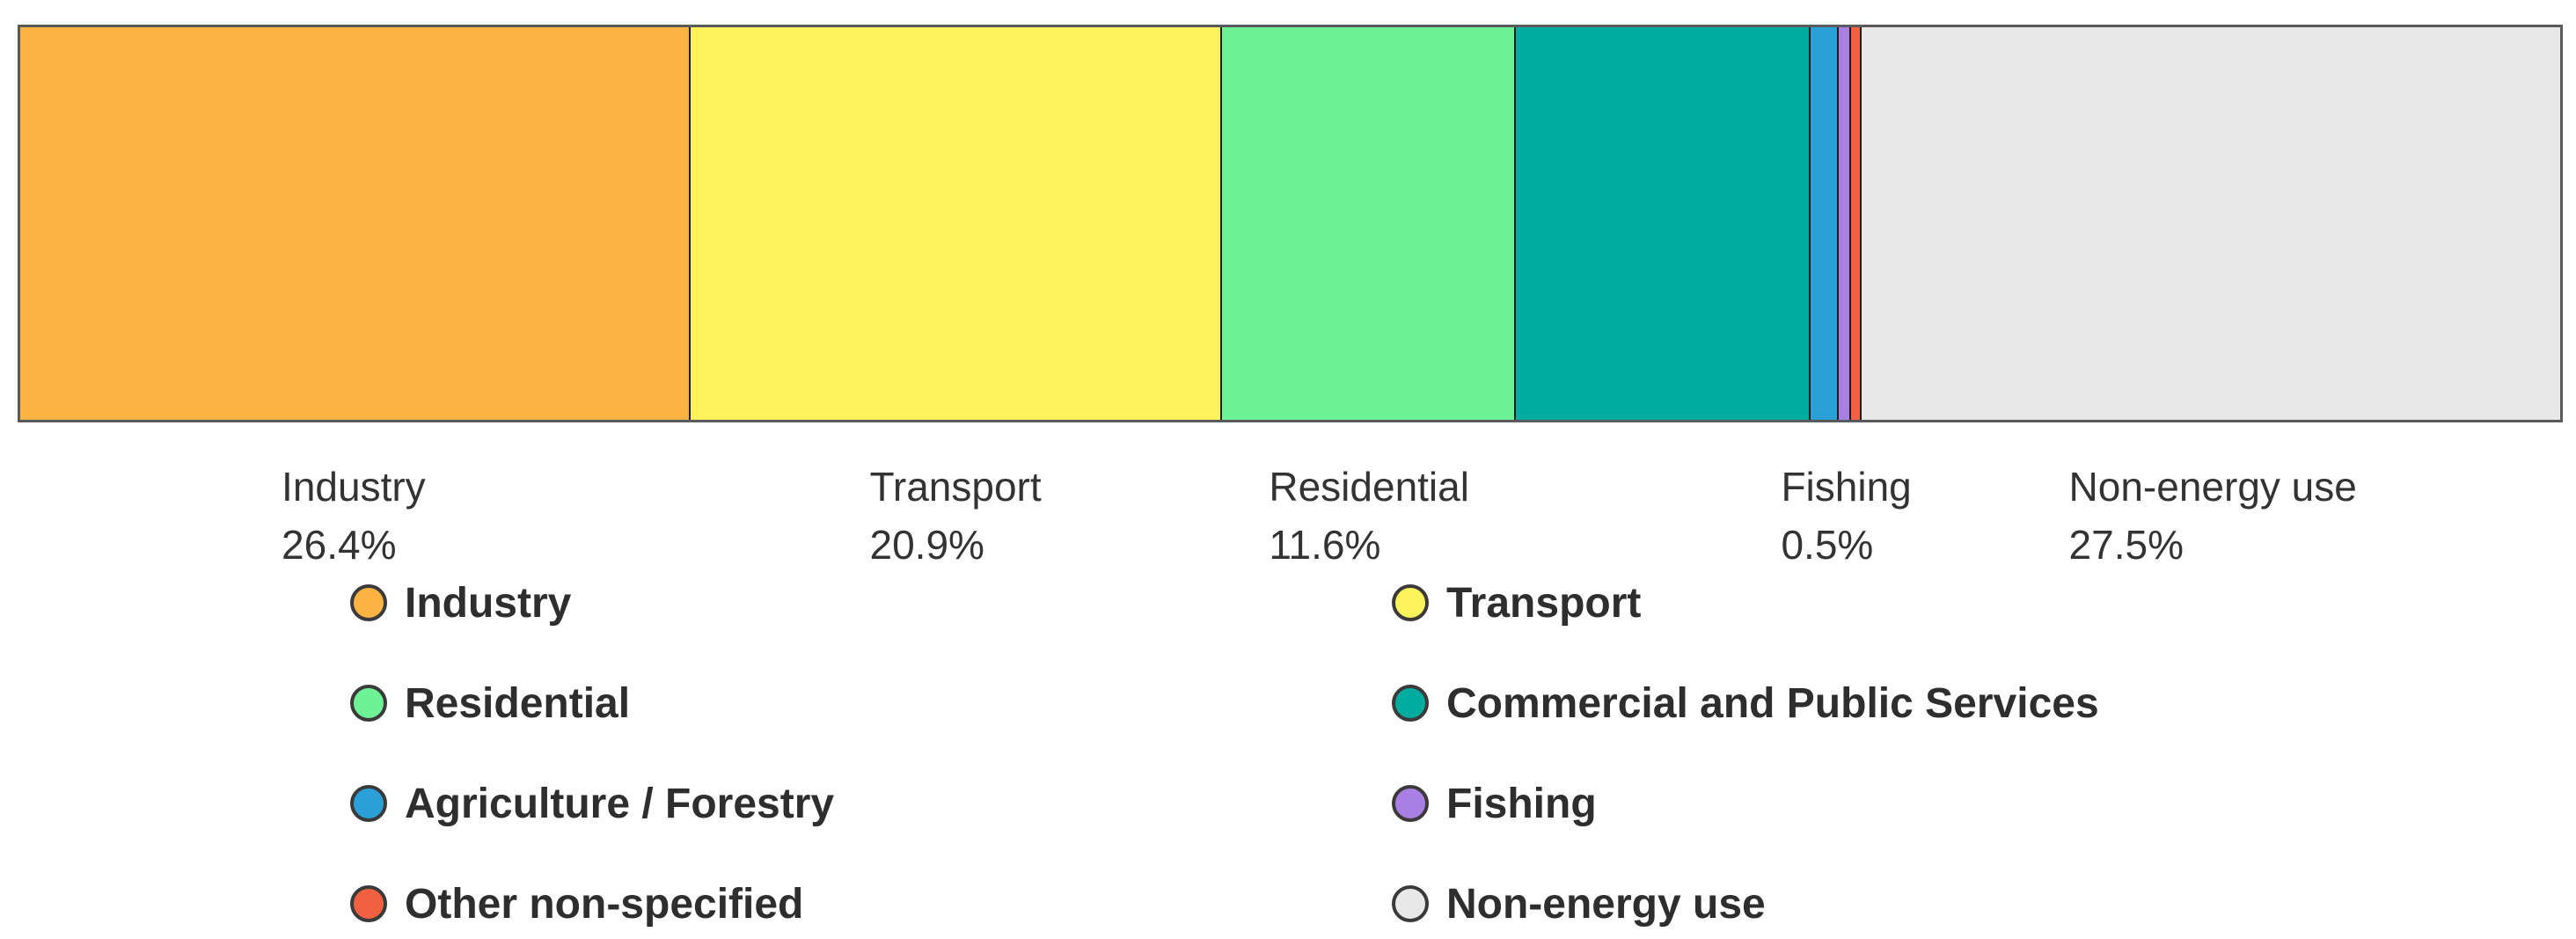  I want to click on bar-segment-transport, so click(957, 224).